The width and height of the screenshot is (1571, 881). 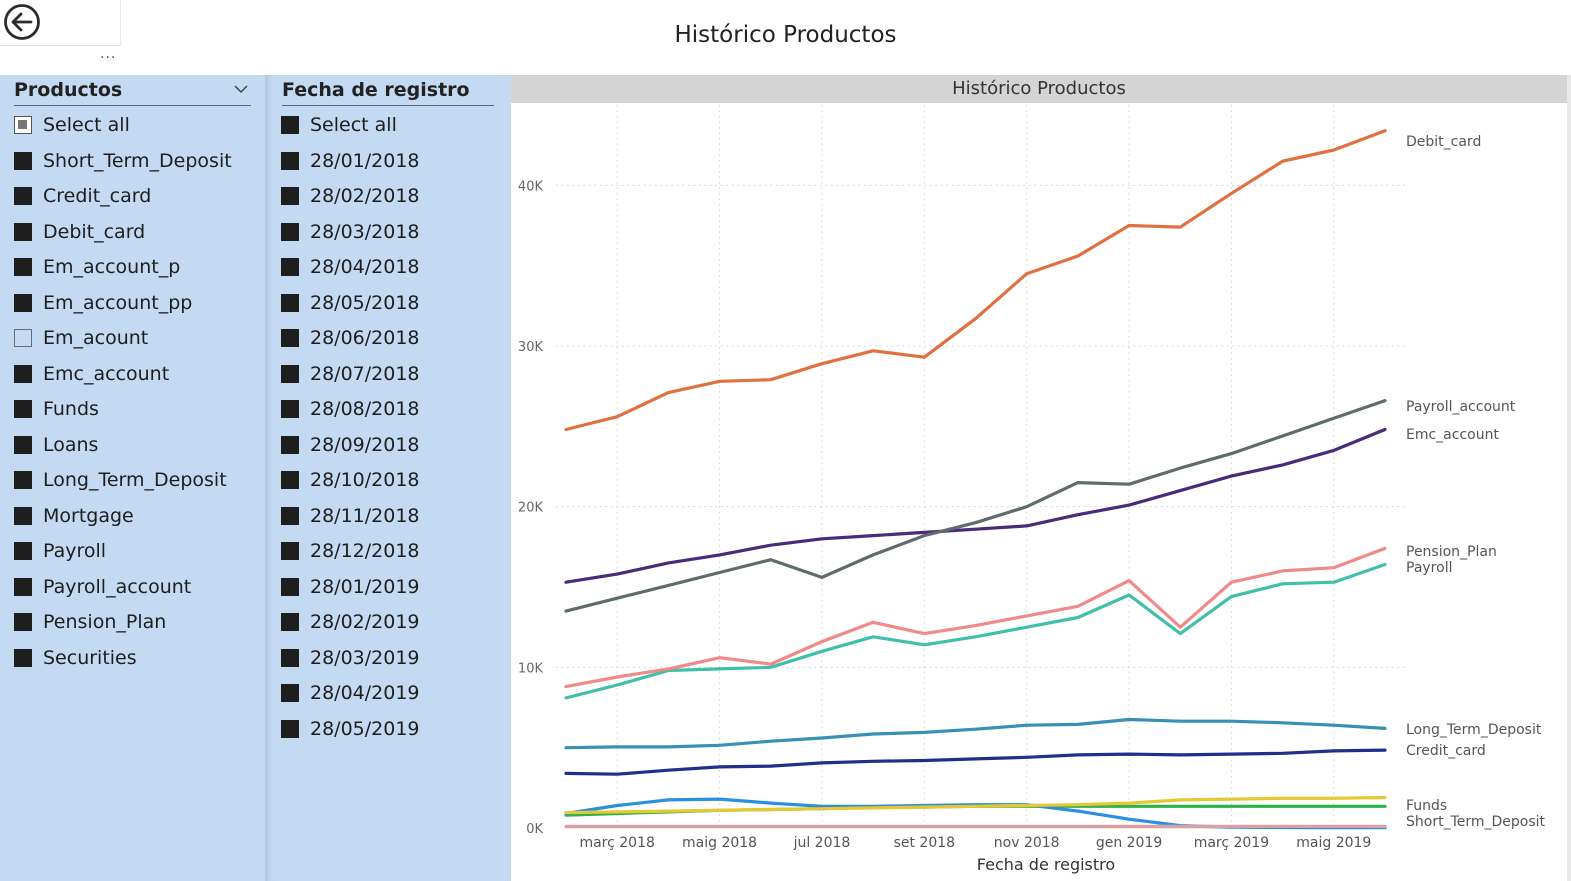 What do you see at coordinates (365, 196) in the screenshot?
I see `date-item-label: 28/02/2018` at bounding box center [365, 196].